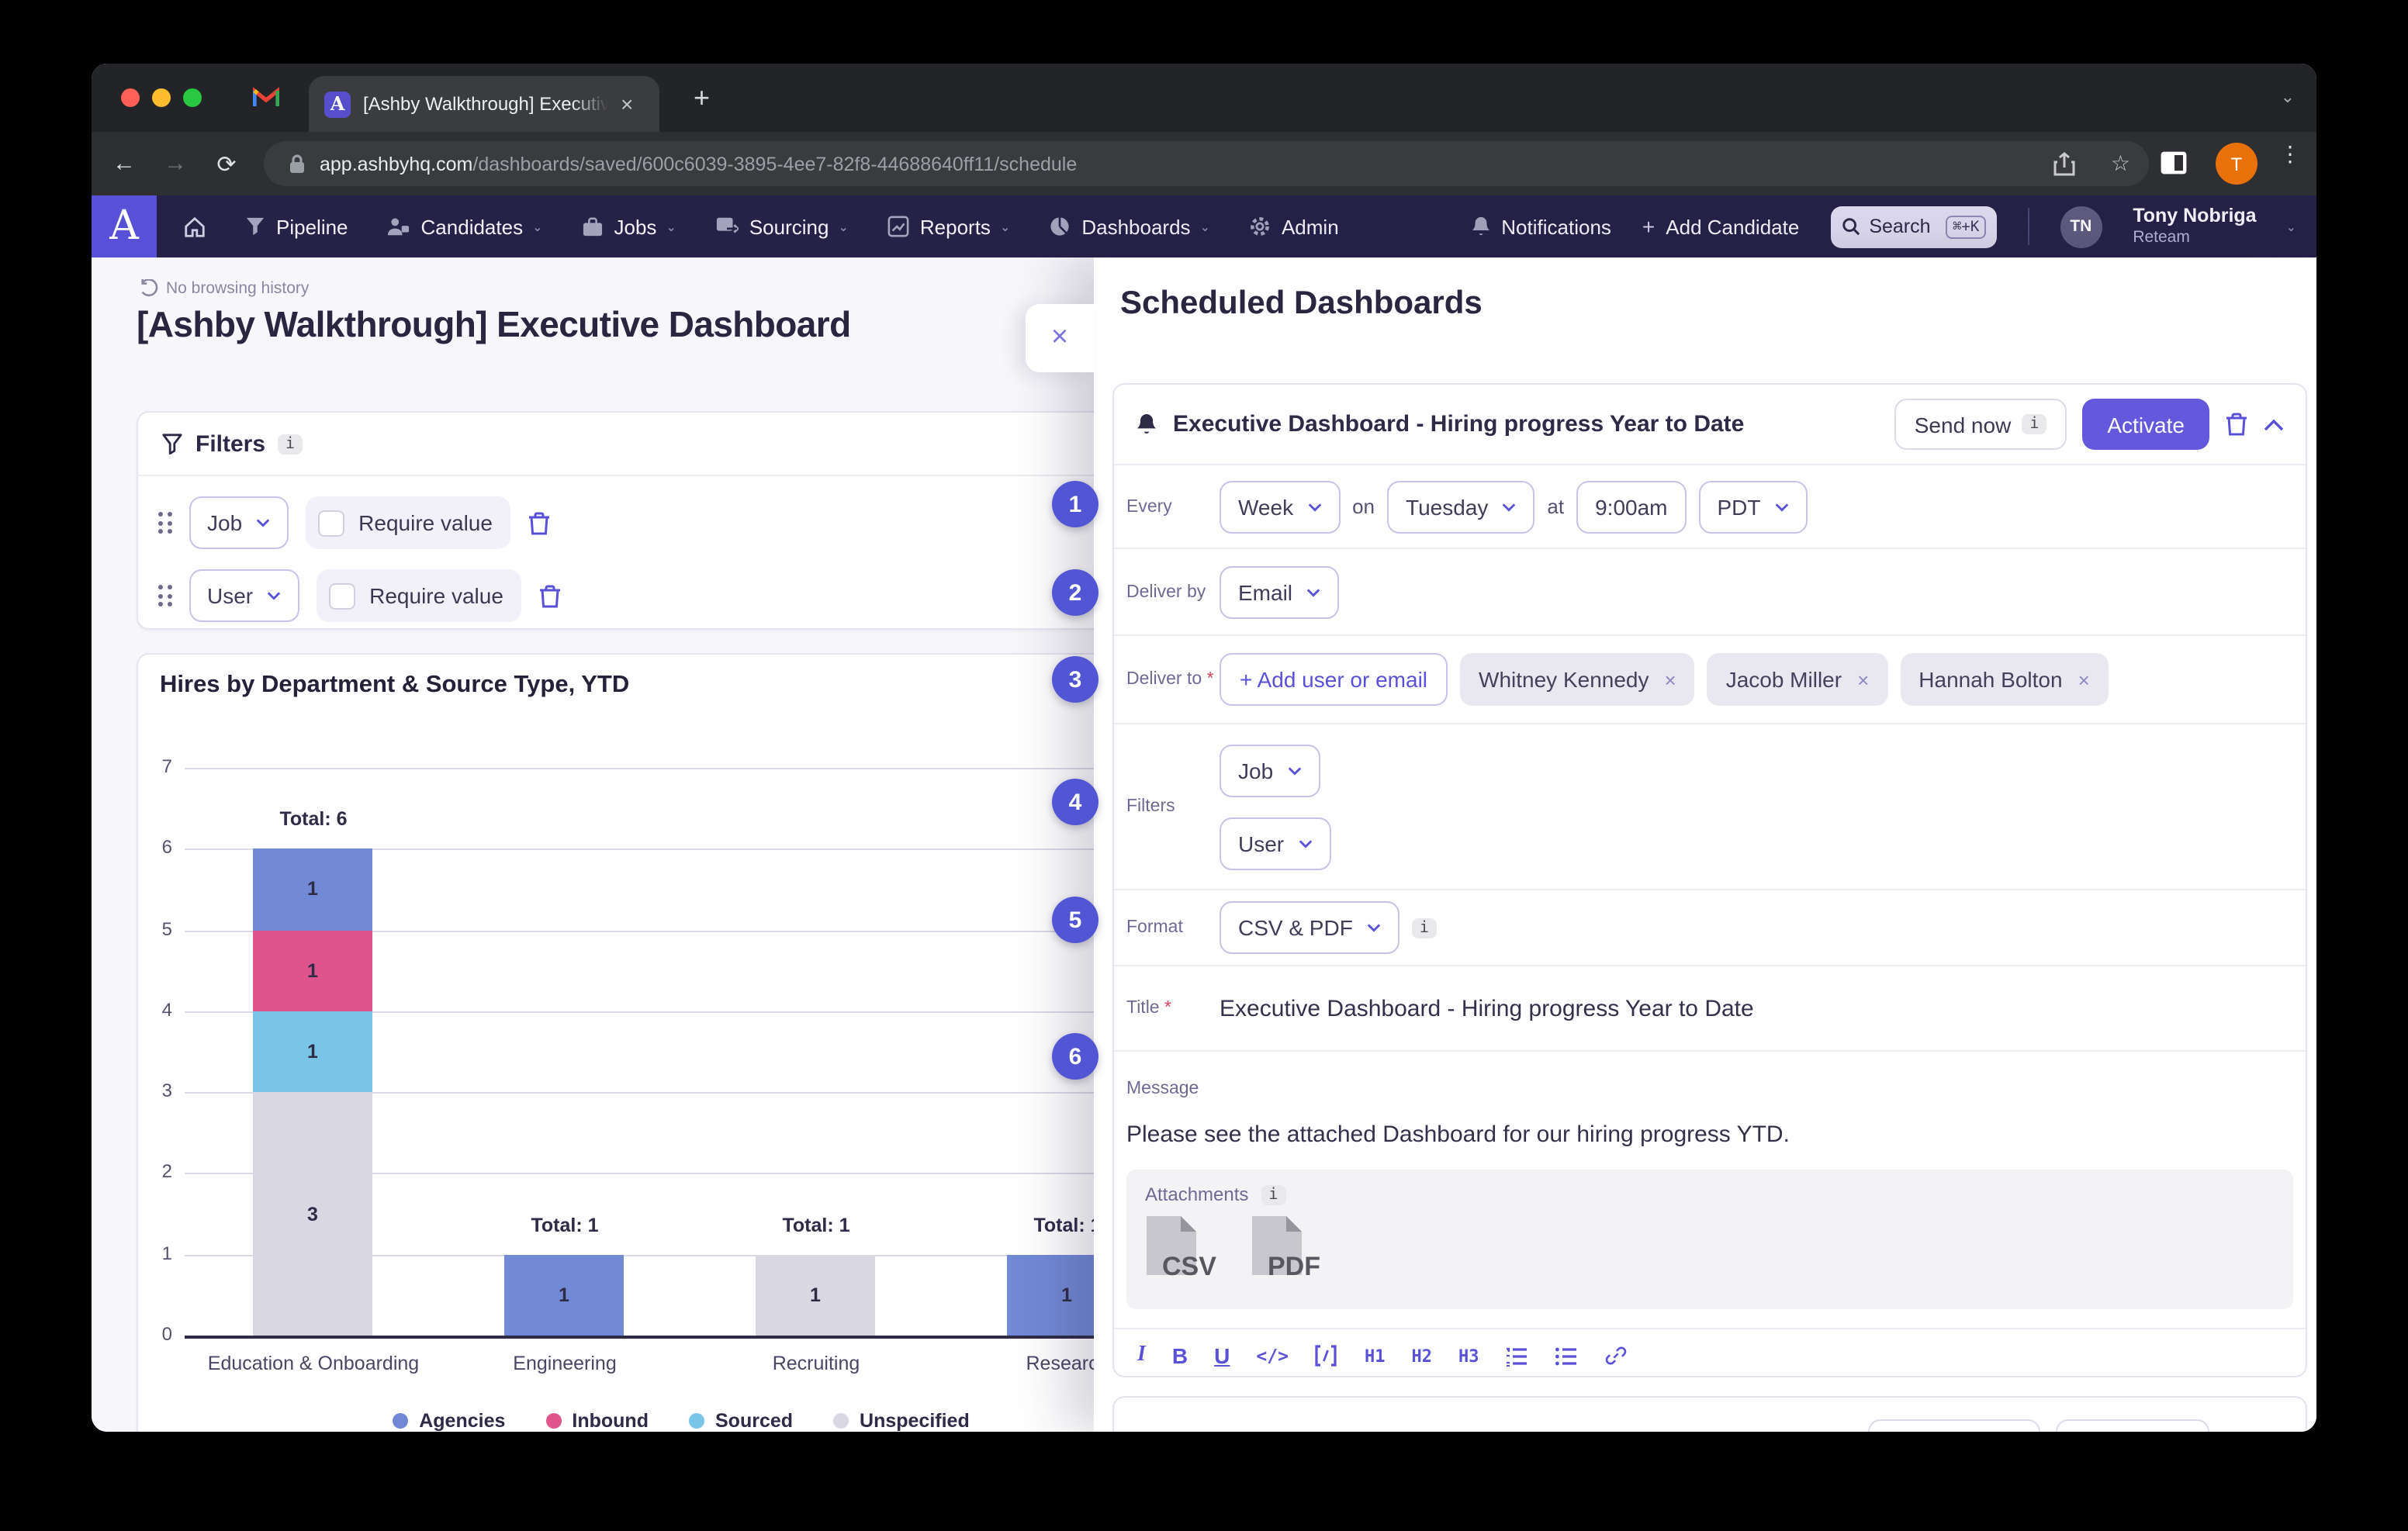  Describe the element at coordinates (1577, 679) in the screenshot. I see `recipient-chip: Whitney Kennedy ×` at that location.